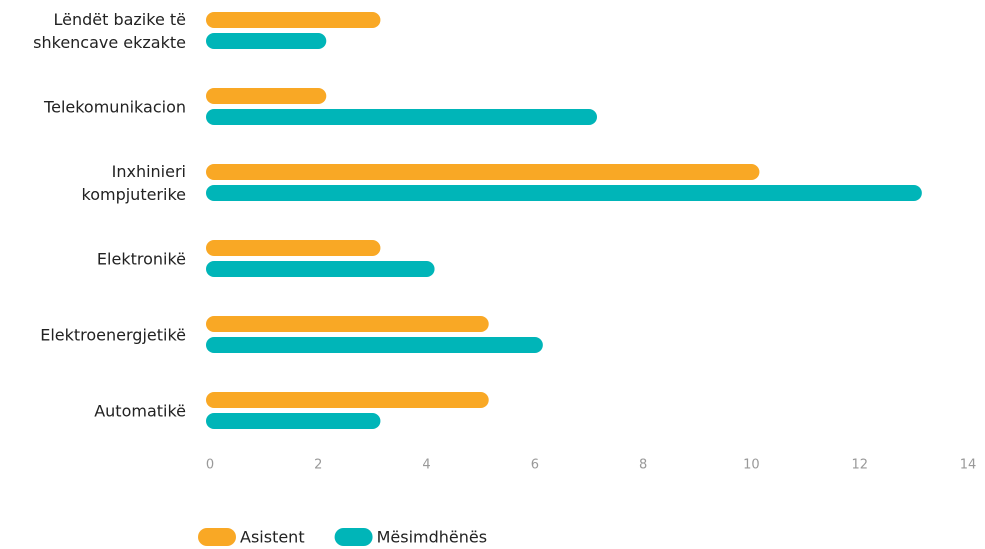 This screenshot has width=985, height=549. I want to click on legend-label: Mësimdhënës, so click(432, 537).